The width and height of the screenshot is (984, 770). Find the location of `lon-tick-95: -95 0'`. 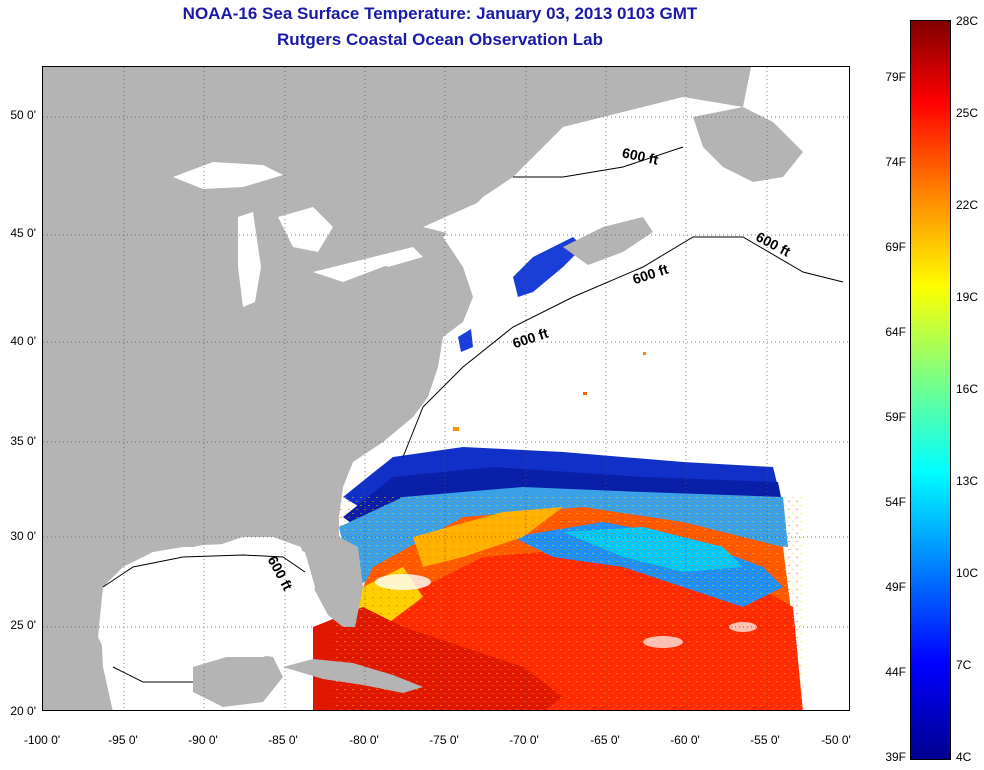

lon-tick-95: -95 0' is located at coordinates (123, 740).